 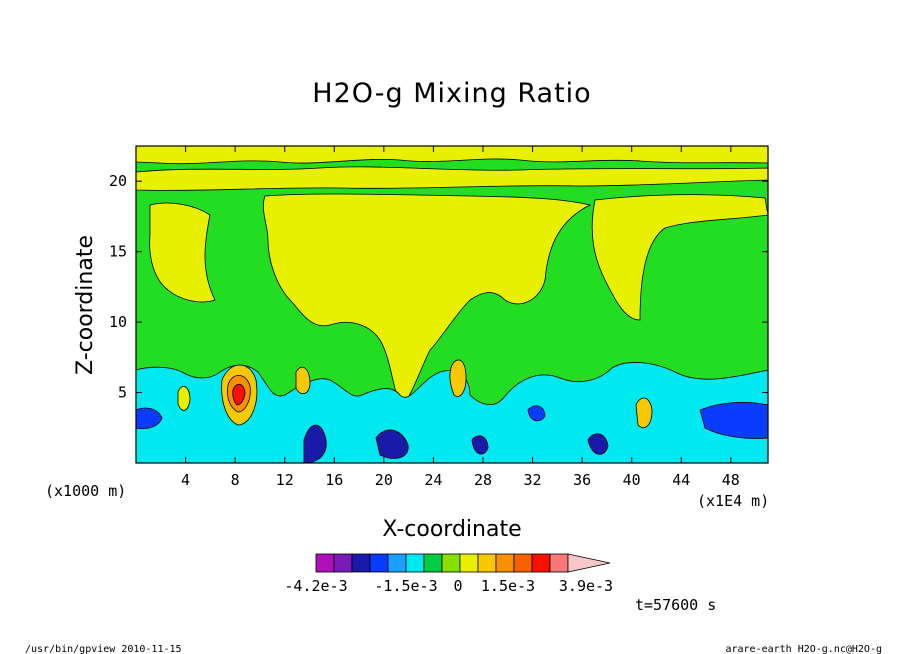 What do you see at coordinates (803, 649) in the screenshot?
I see `footer-right: arare-earth_H2O-g.nc@H2O-g` at bounding box center [803, 649].